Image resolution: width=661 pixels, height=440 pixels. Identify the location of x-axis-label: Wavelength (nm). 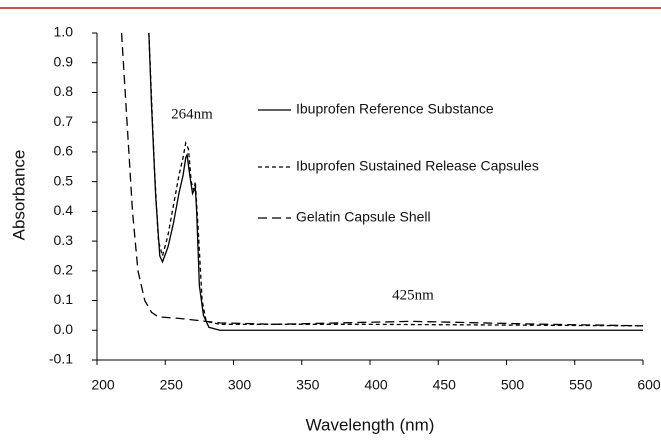
(370, 424).